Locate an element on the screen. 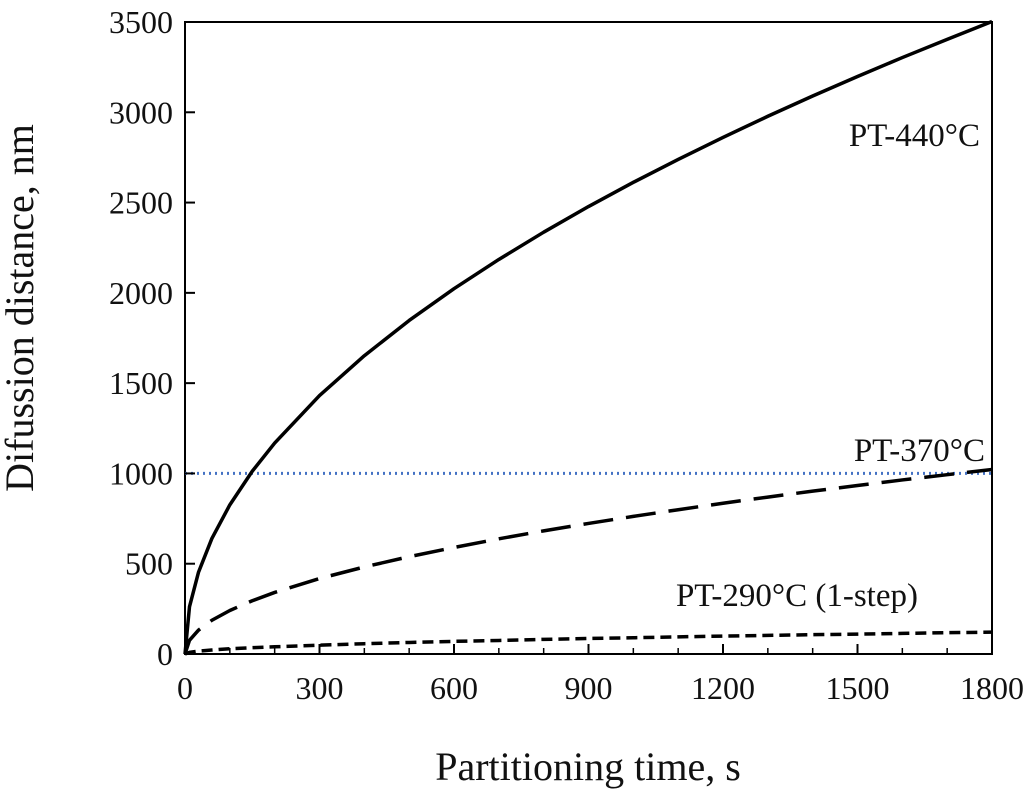 Image resolution: width=1035 pixels, height=800 pixels. y-tick-label: 1500 is located at coordinates (141, 383).